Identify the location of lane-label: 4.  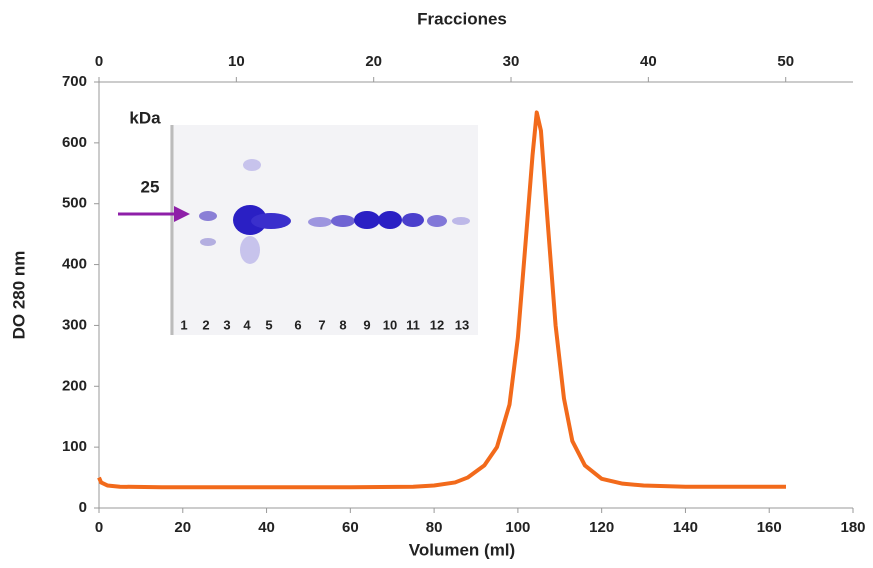
(247, 324).